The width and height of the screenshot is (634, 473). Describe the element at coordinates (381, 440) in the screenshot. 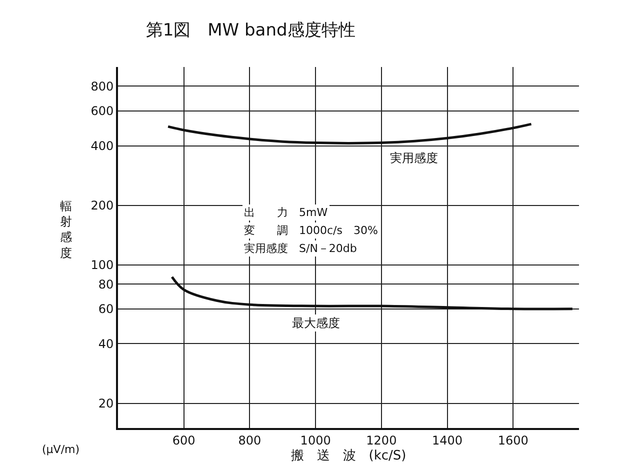

I see `x-tick-label: 1200` at that location.